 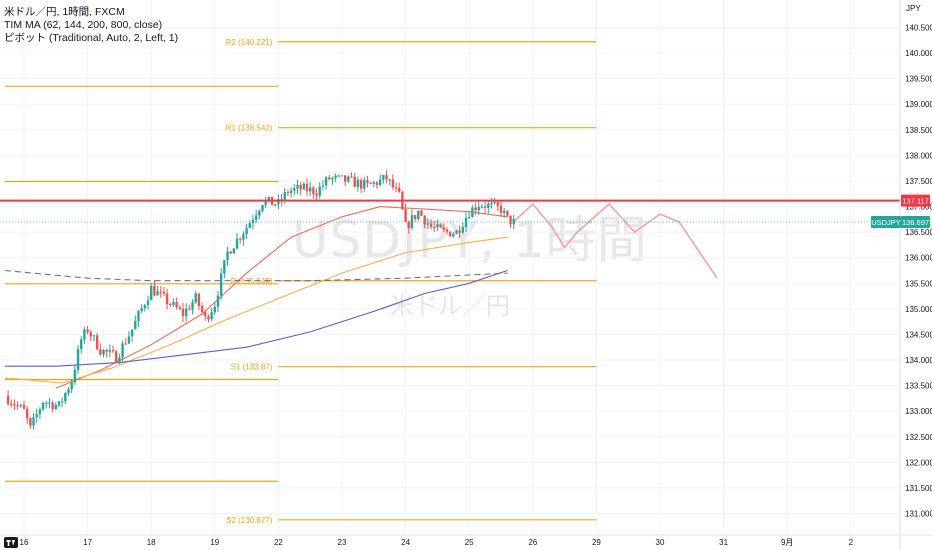 I want to click on legend-symbol-line: 米ドル／円, 1時間, FXCM, so click(x=64, y=12).